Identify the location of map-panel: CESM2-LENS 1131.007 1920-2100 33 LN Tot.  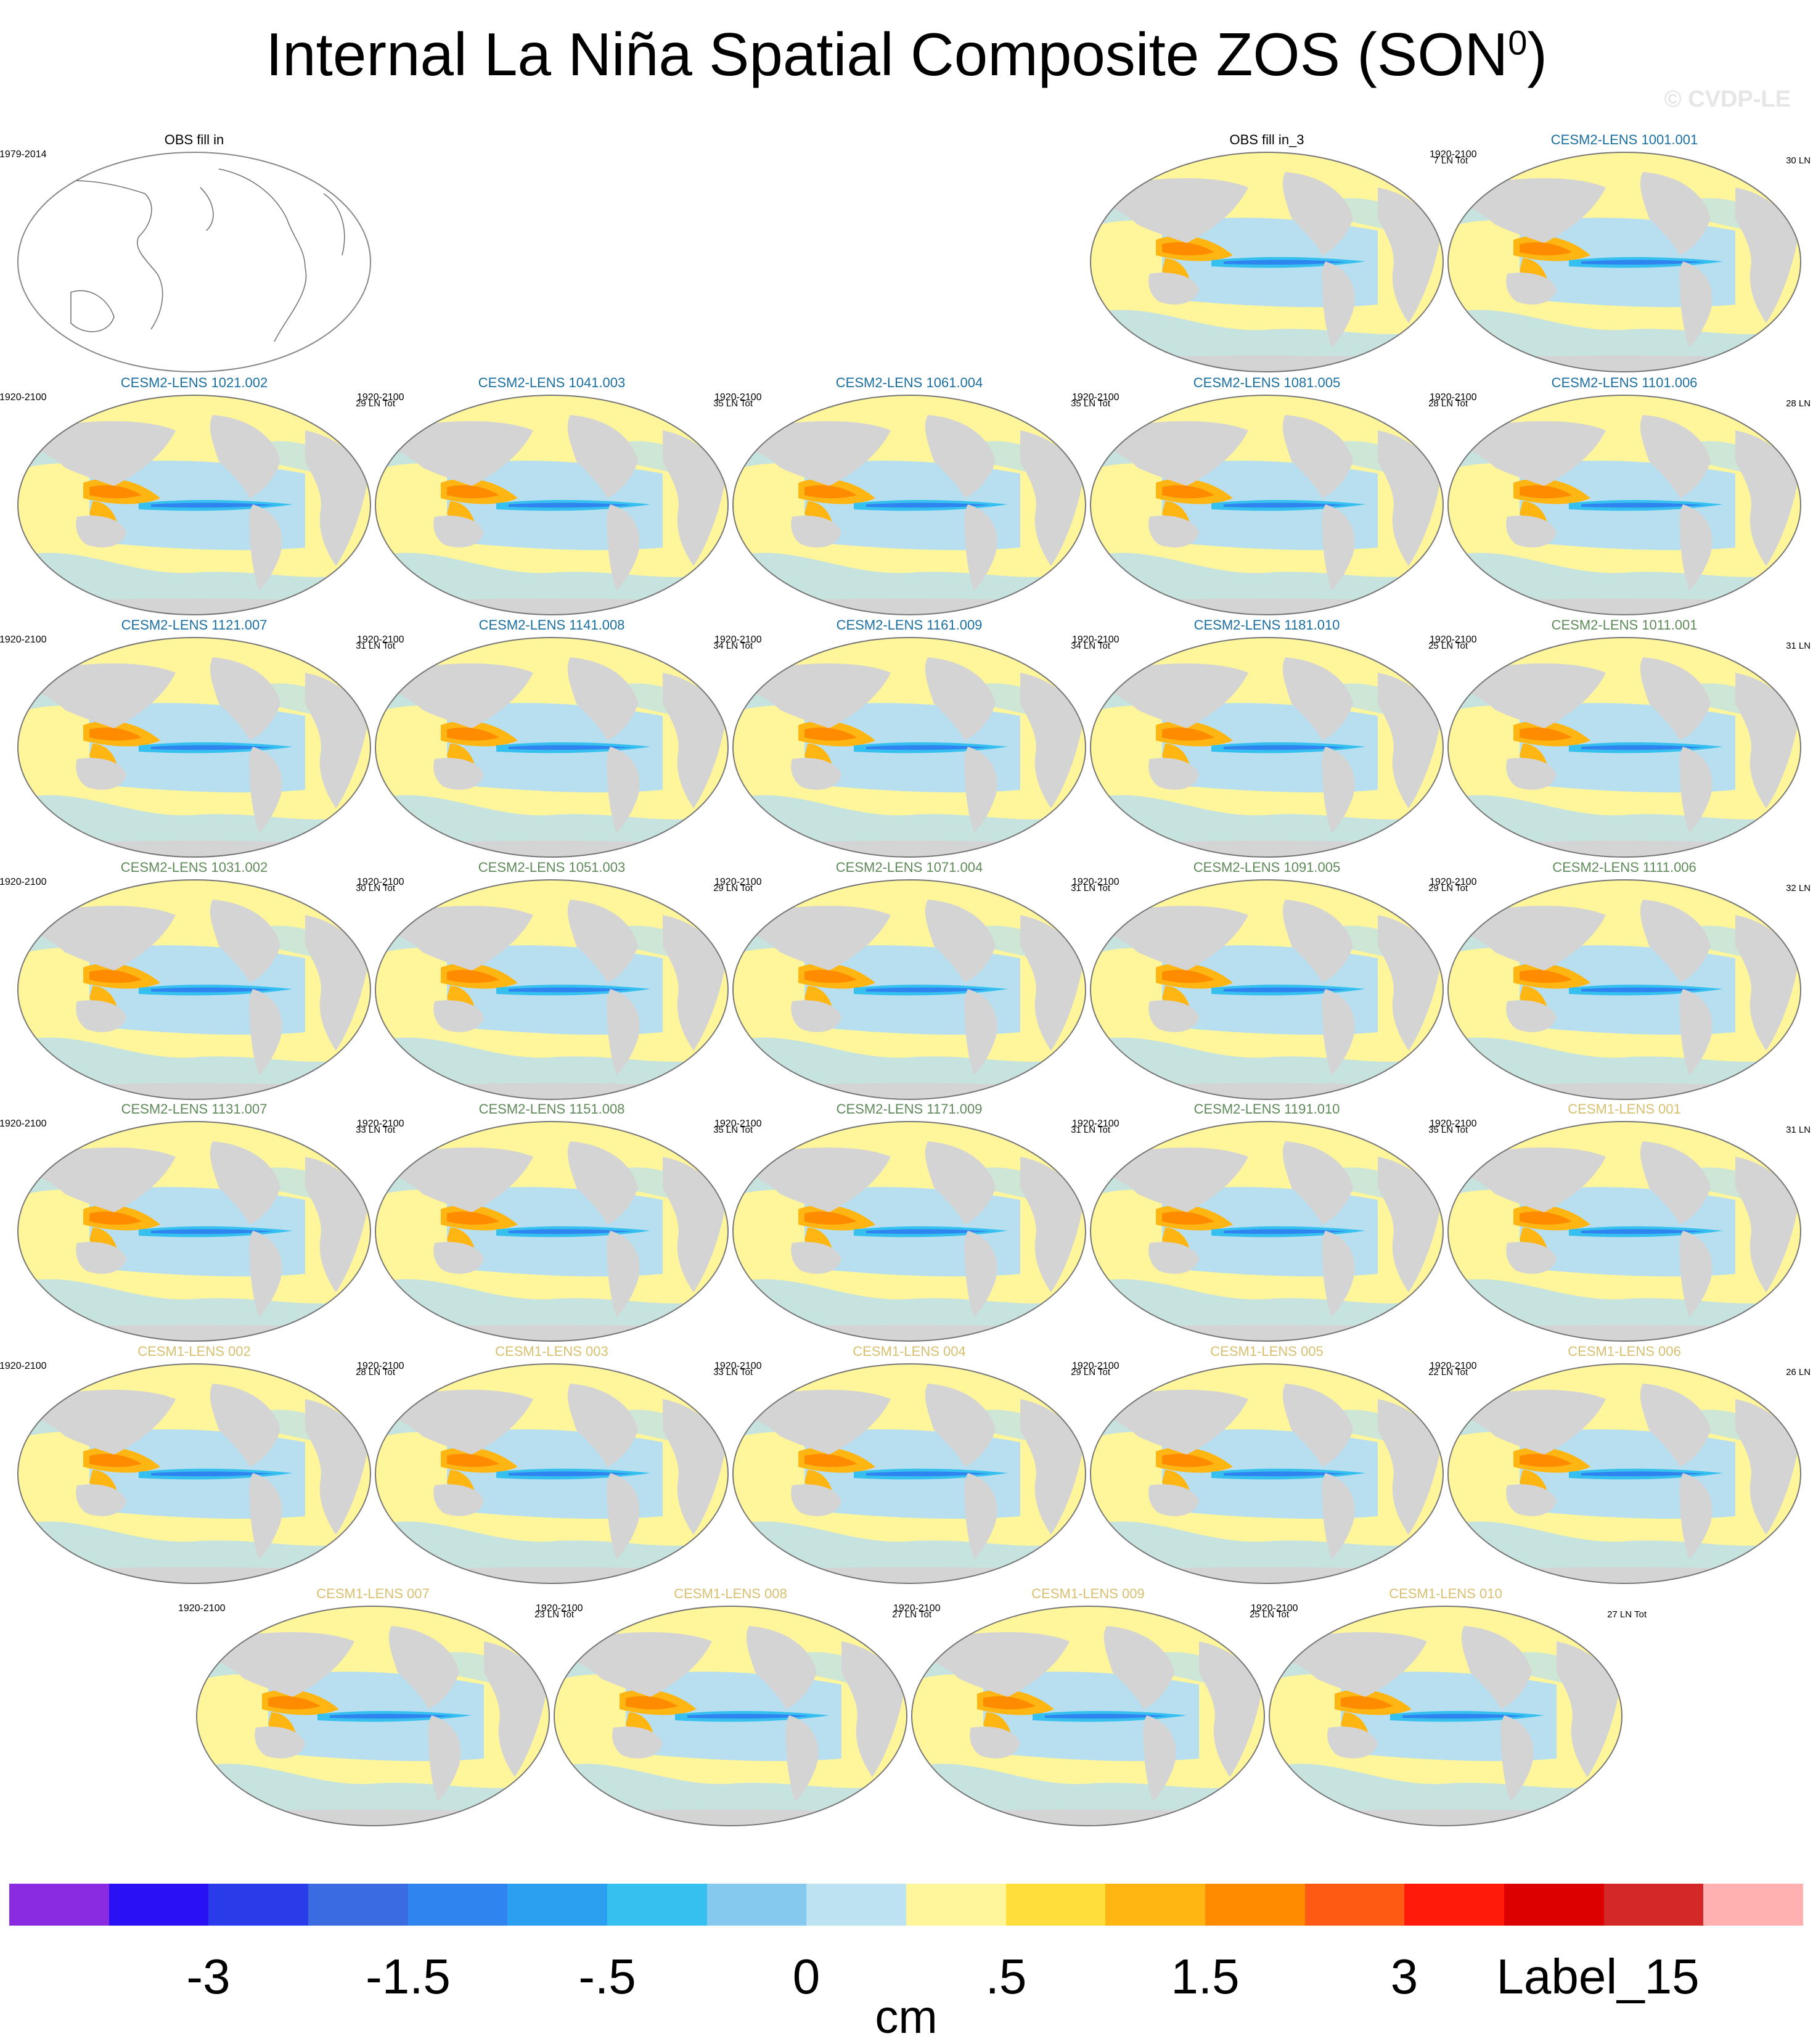
(197, 1223).